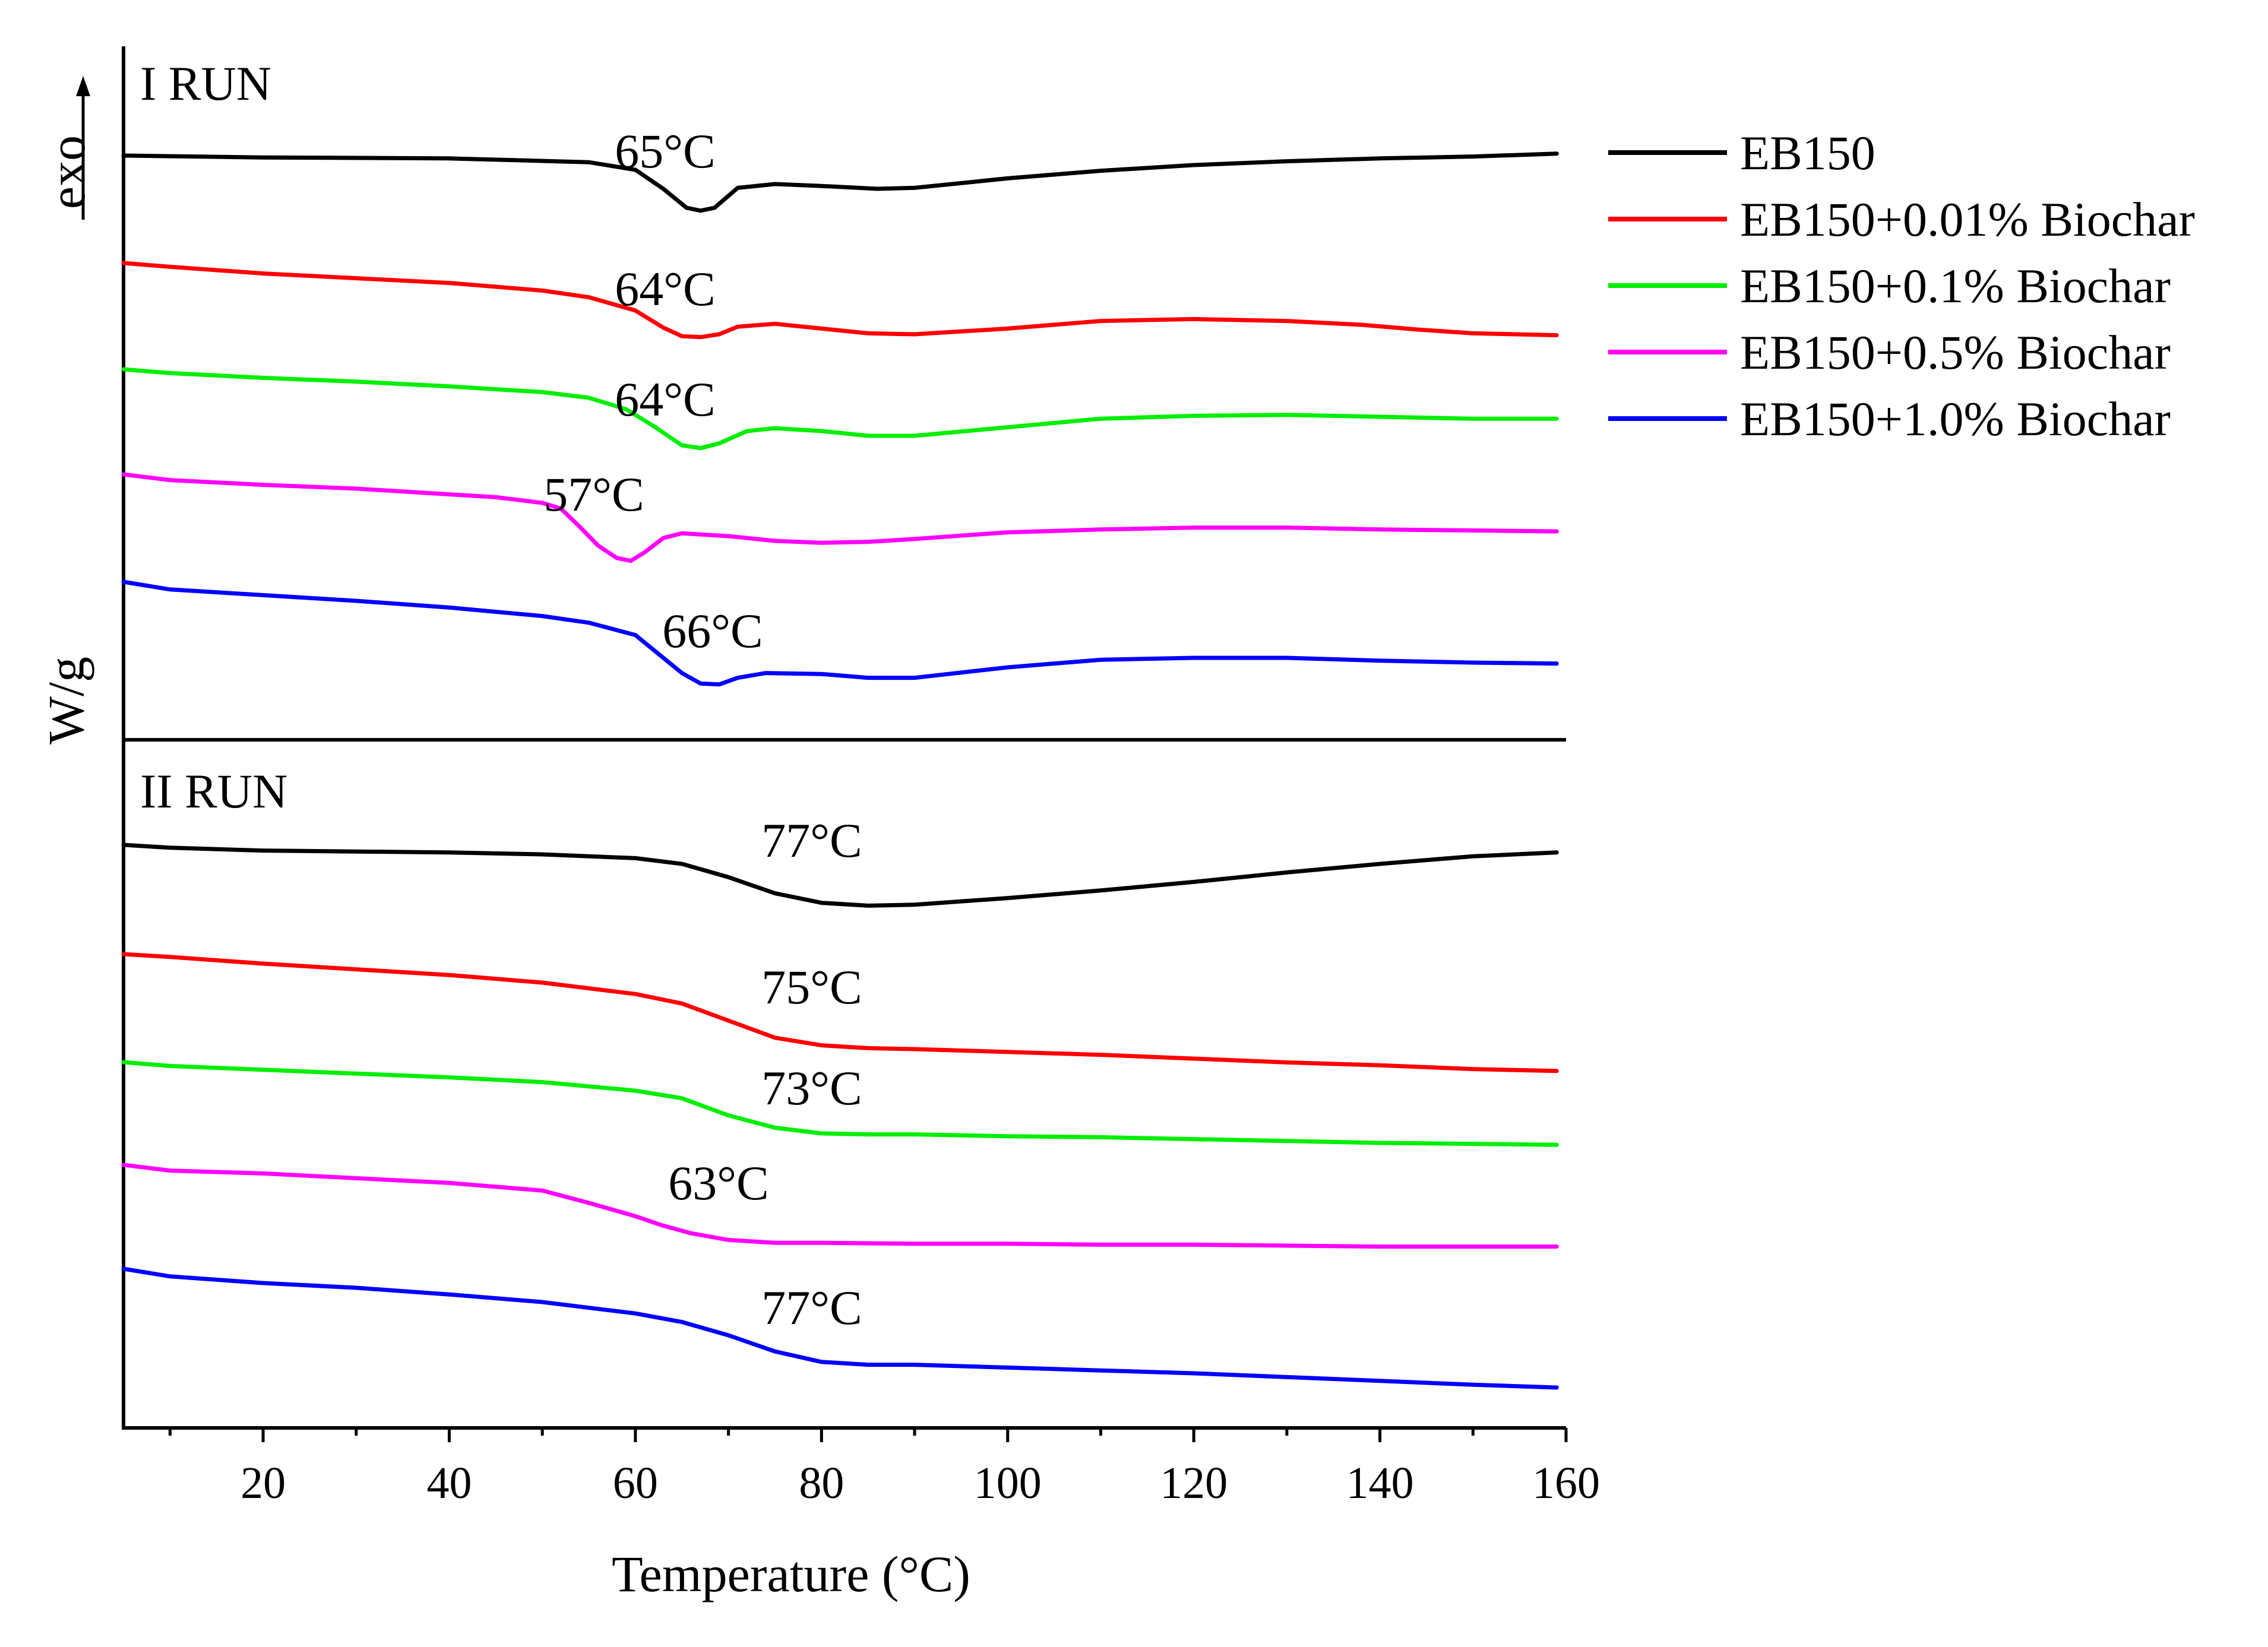 This screenshot has width=2268, height=1647. I want to click on y-axis-title: W/g, so click(65, 701).